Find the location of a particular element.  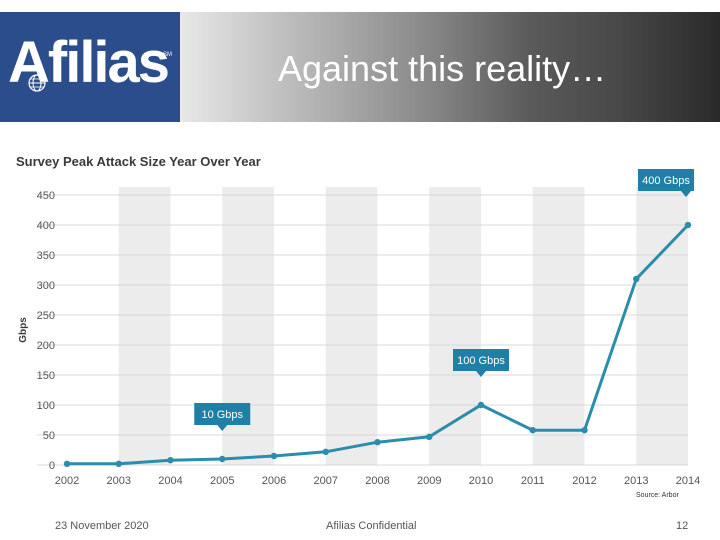

x-tick-label: 2005 is located at coordinates (222, 481).